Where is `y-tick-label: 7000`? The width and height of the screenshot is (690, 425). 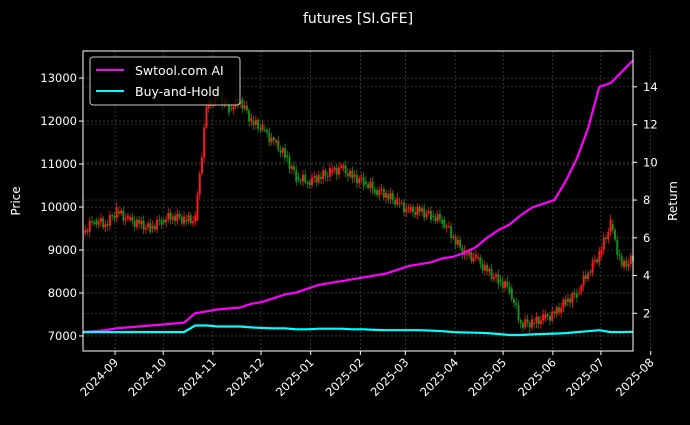
y-tick-label: 7000 is located at coordinates (62, 336).